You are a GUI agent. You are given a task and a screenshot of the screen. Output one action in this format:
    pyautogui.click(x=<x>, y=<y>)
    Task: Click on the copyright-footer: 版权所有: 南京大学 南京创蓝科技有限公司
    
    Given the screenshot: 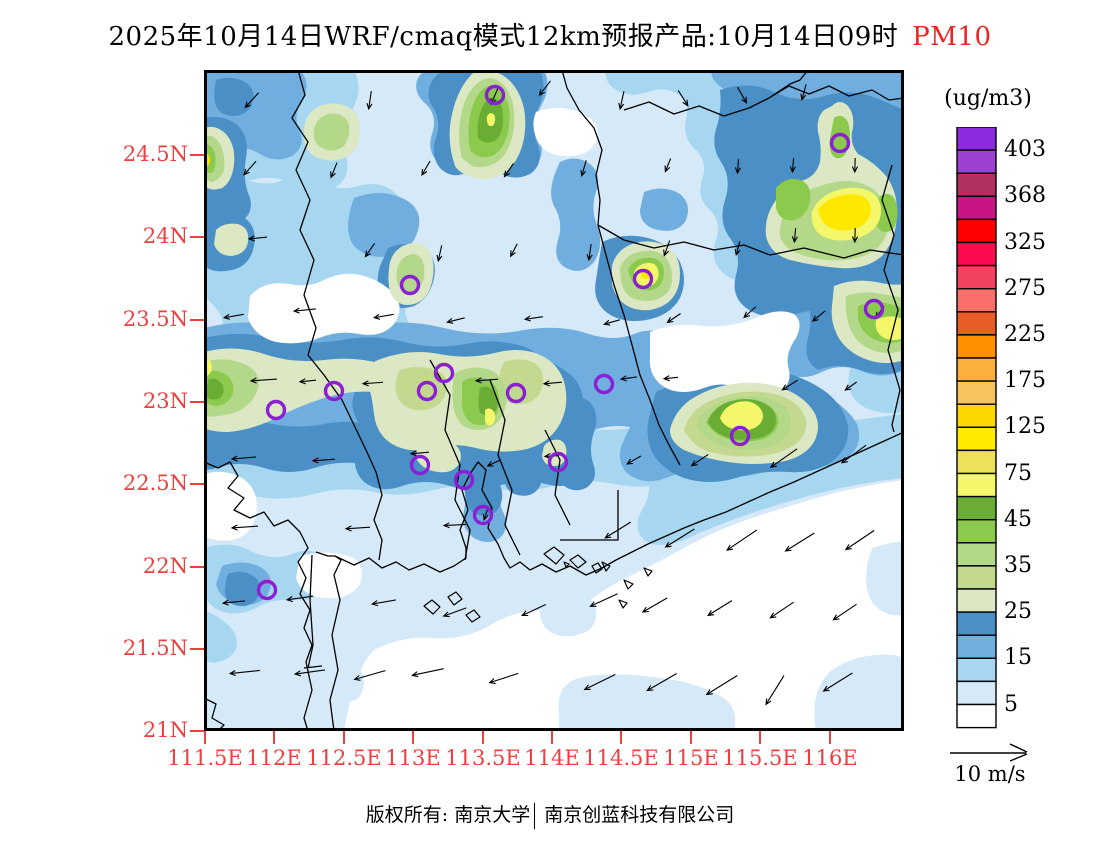 What is the action you would take?
    pyautogui.click(x=550, y=814)
    